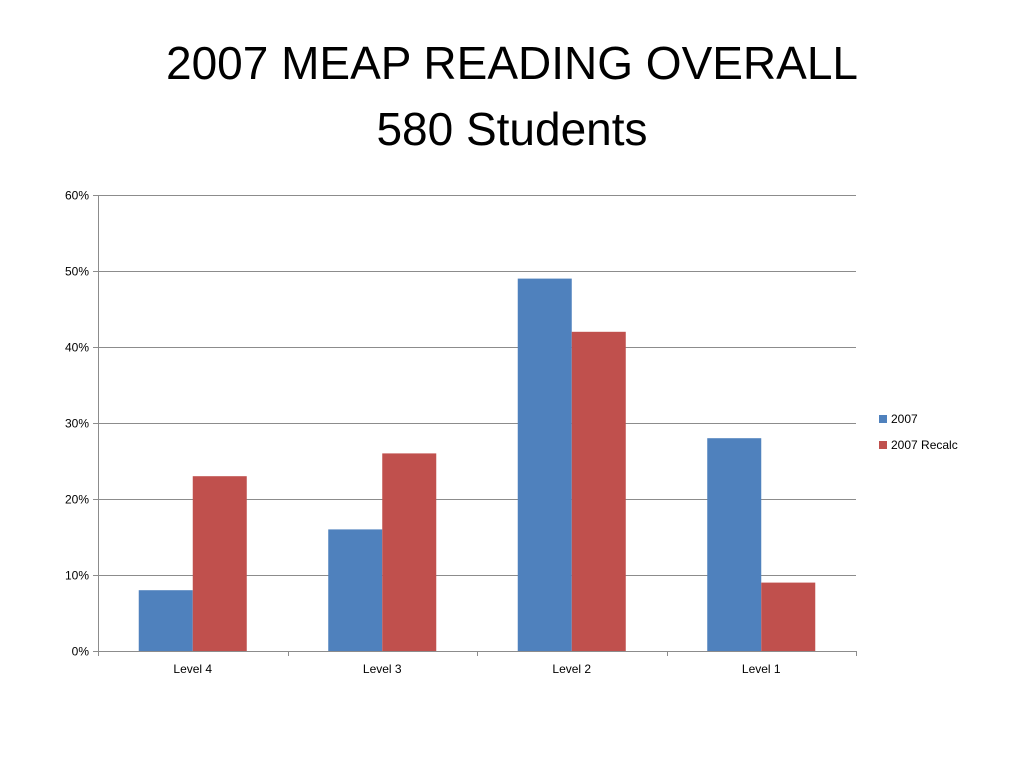 This screenshot has height=768, width=1024. Describe the element at coordinates (77, 576) in the screenshot. I see `y-tick-label: 10%` at that location.